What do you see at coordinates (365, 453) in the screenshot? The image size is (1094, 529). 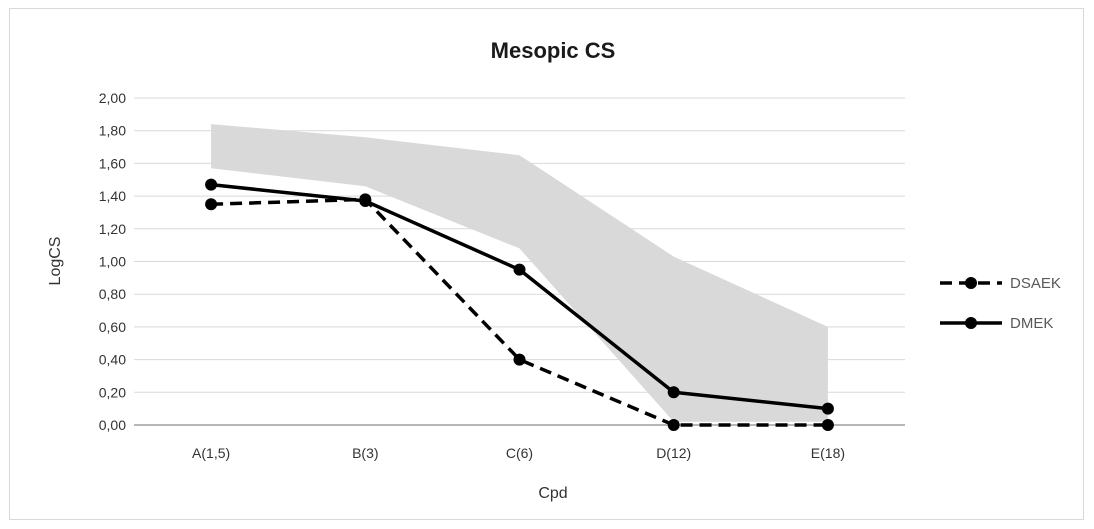 I see `x-tick-label: B(3)` at bounding box center [365, 453].